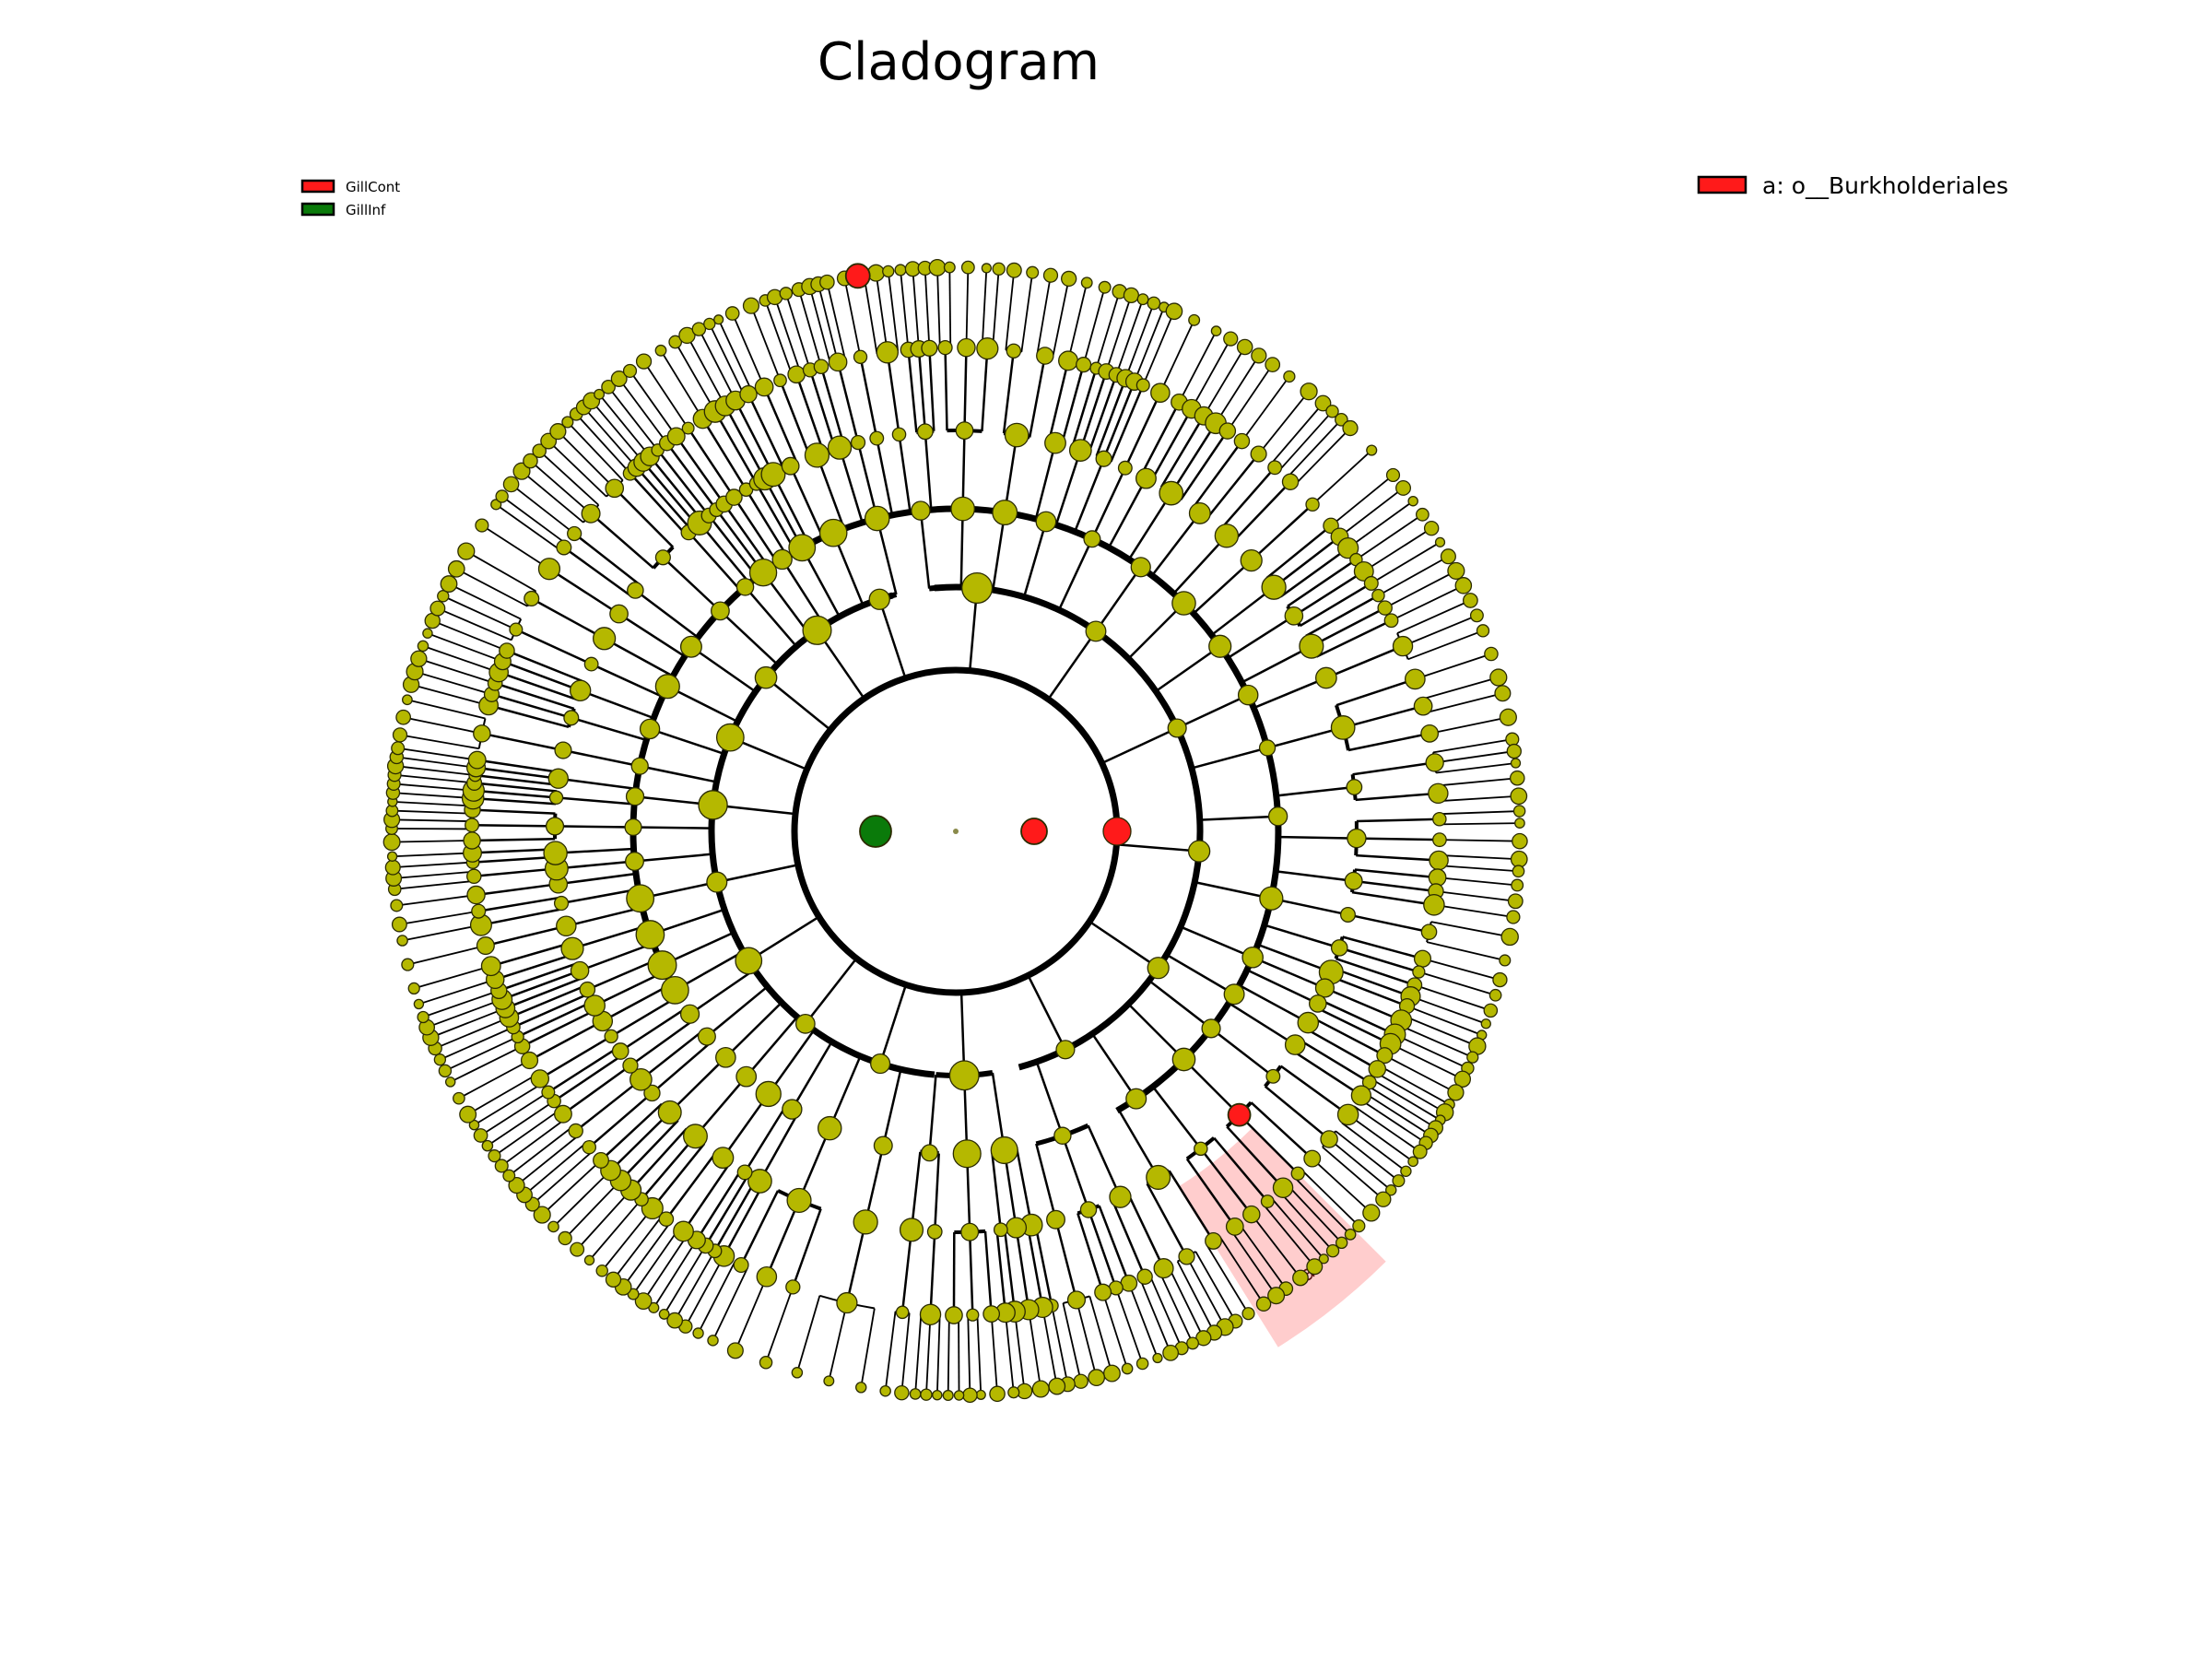  What do you see at coordinates (343, 210) in the screenshot?
I see `class-legend-item-gillinf: GillInf` at bounding box center [343, 210].